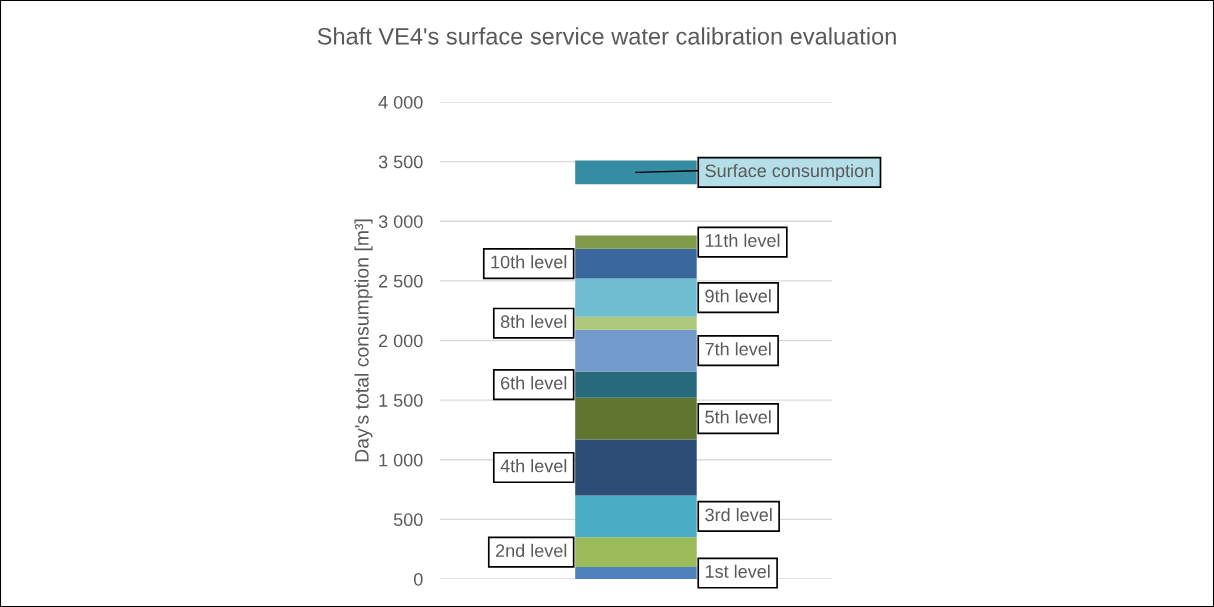 The image size is (1214, 607). What do you see at coordinates (742, 240) in the screenshot?
I see `series-label: 11th level` at bounding box center [742, 240].